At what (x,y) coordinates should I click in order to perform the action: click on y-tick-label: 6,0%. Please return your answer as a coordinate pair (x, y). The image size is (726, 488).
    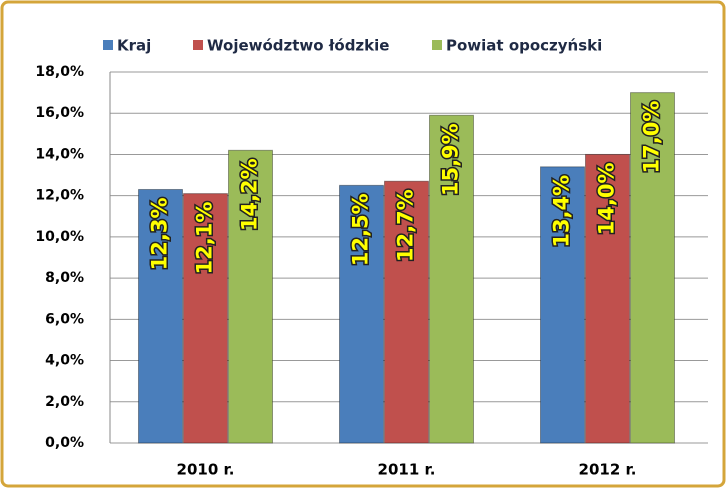
    Looking at the image, I should click on (64, 319).